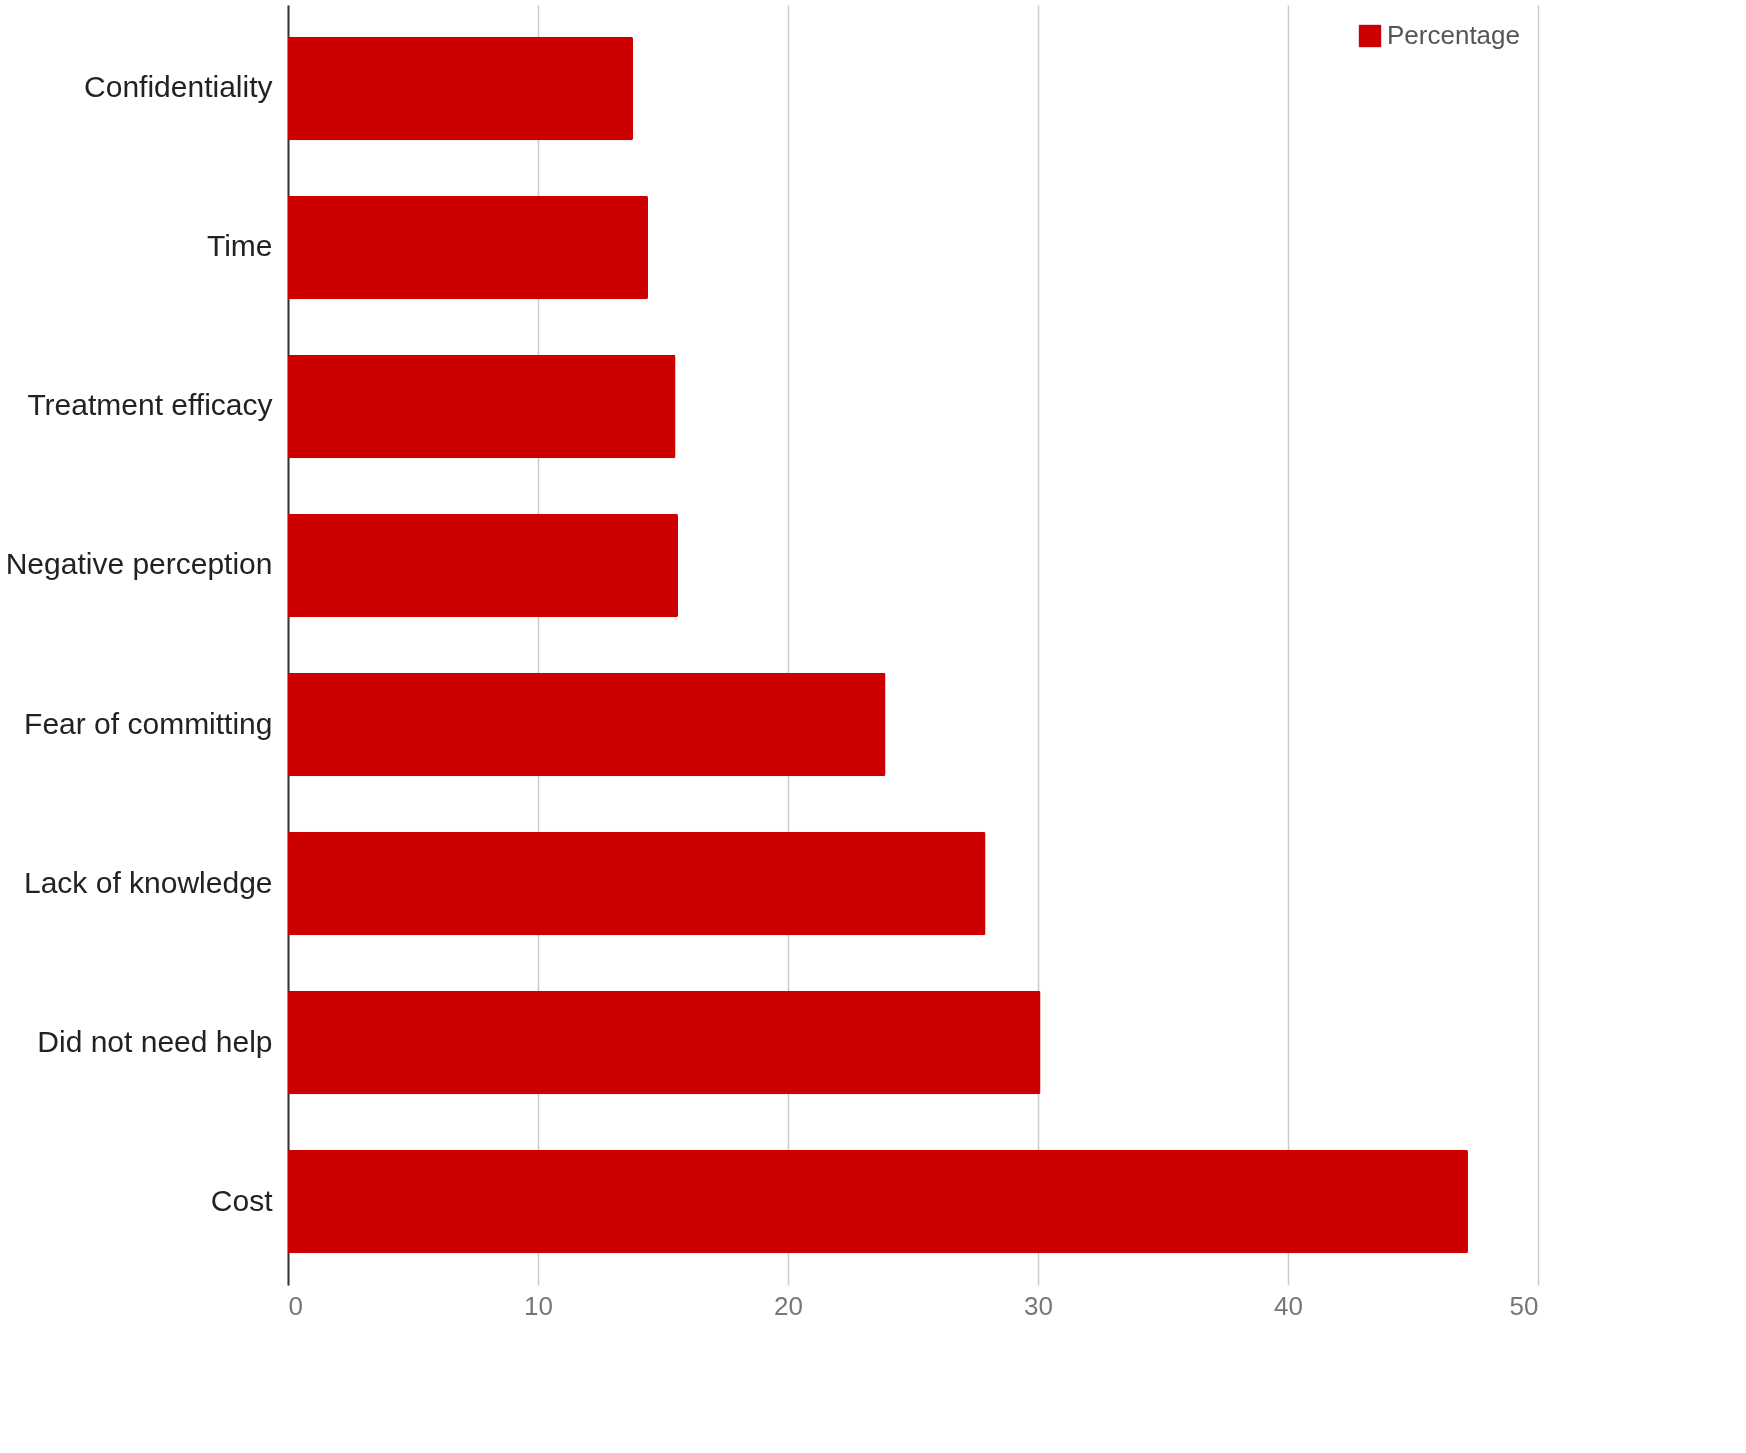 This screenshot has height=1453, width=1746. What do you see at coordinates (139, 564) in the screenshot?
I see `y-tick-label: Negative perception` at bounding box center [139, 564].